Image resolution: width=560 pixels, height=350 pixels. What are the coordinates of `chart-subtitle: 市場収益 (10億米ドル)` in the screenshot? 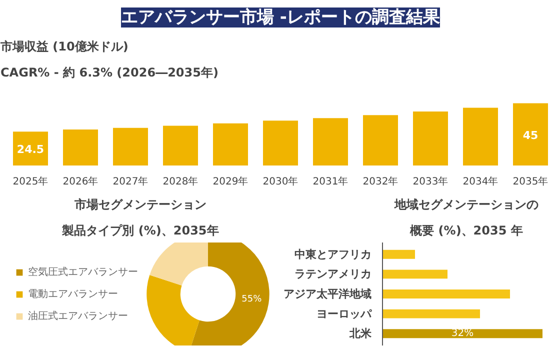 It's located at (64, 47).